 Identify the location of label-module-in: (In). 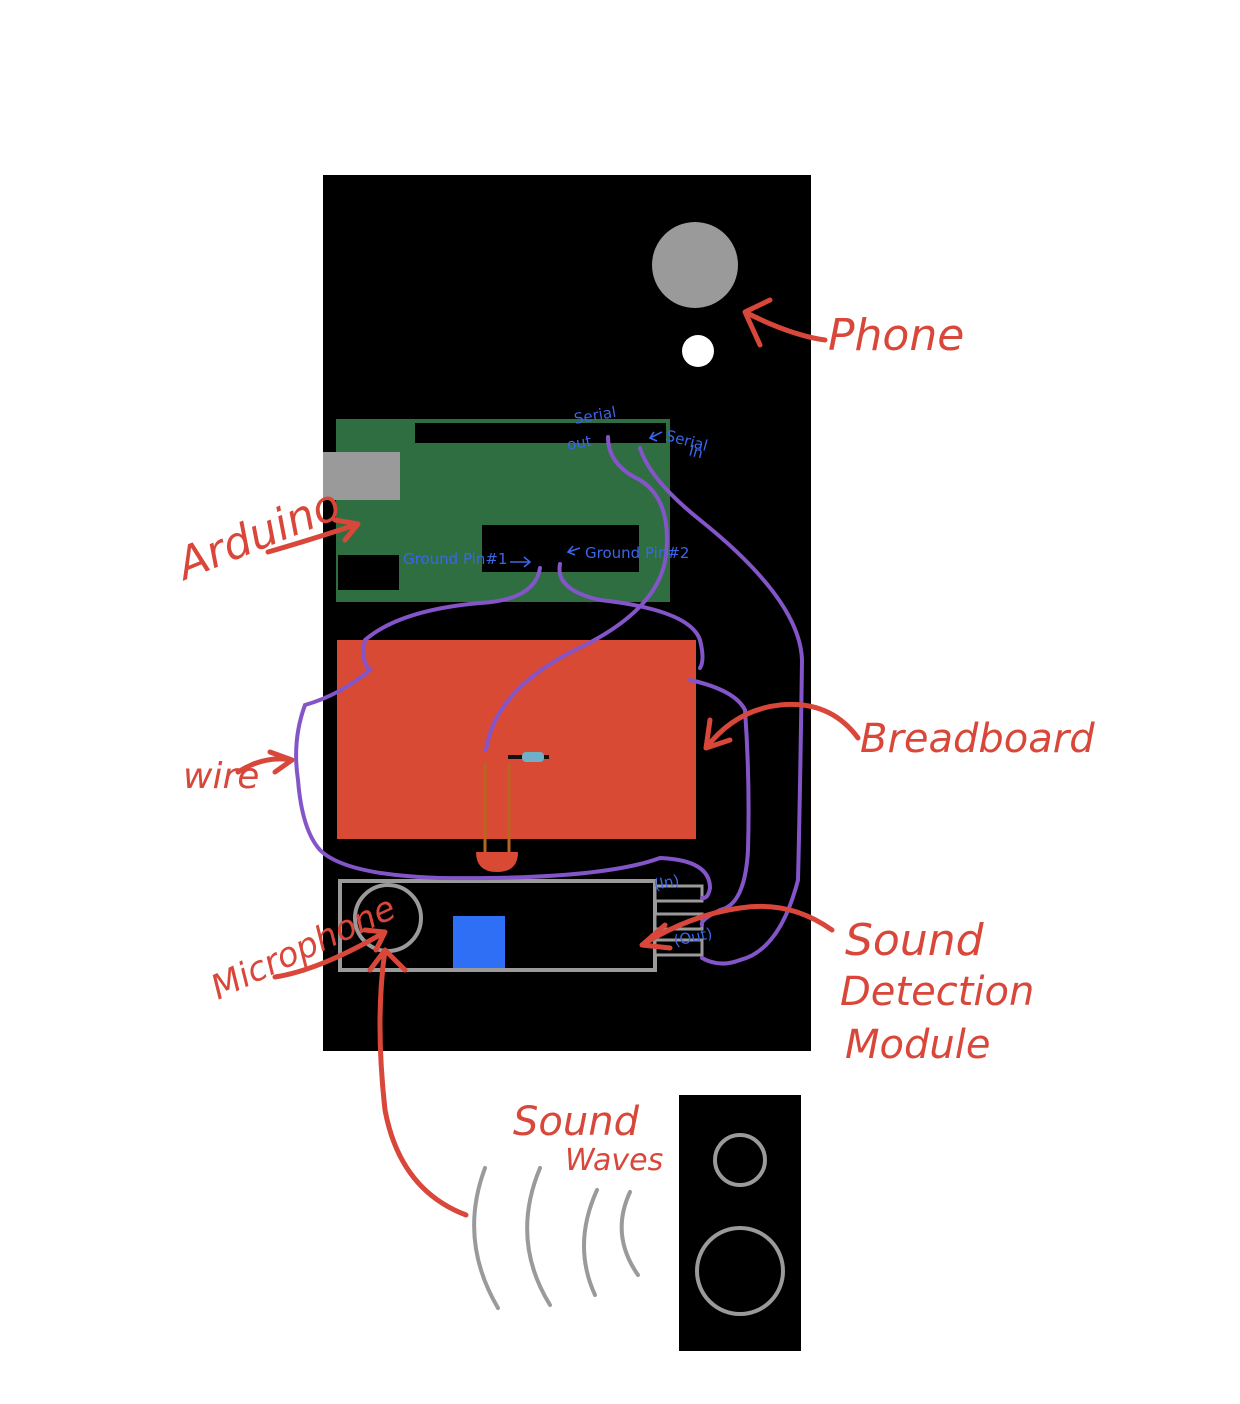
(666, 882).